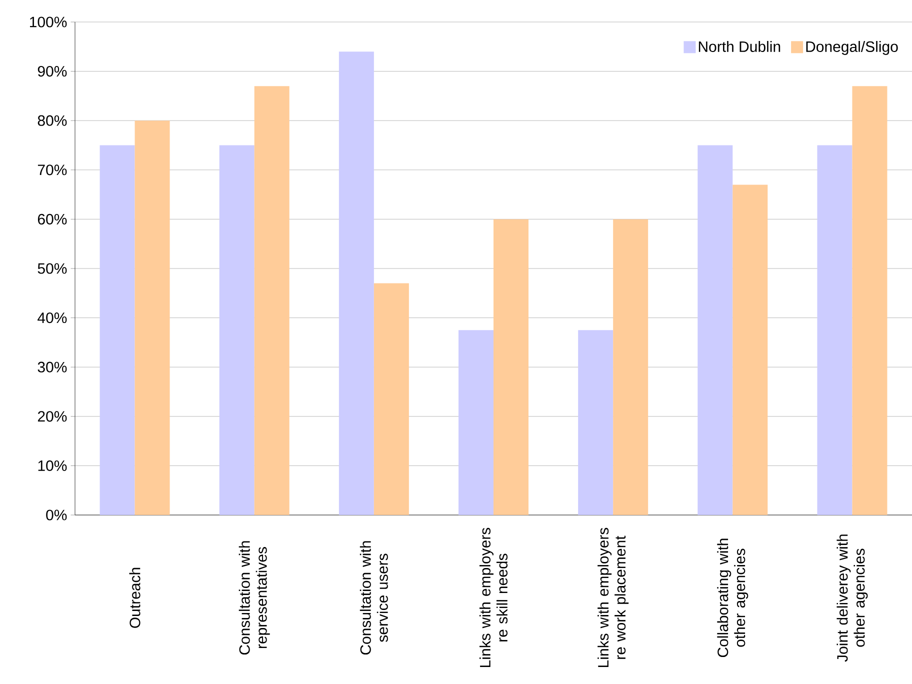 This screenshot has height=684, width=912. I want to click on y-tick-label: 40%, so click(52, 318).